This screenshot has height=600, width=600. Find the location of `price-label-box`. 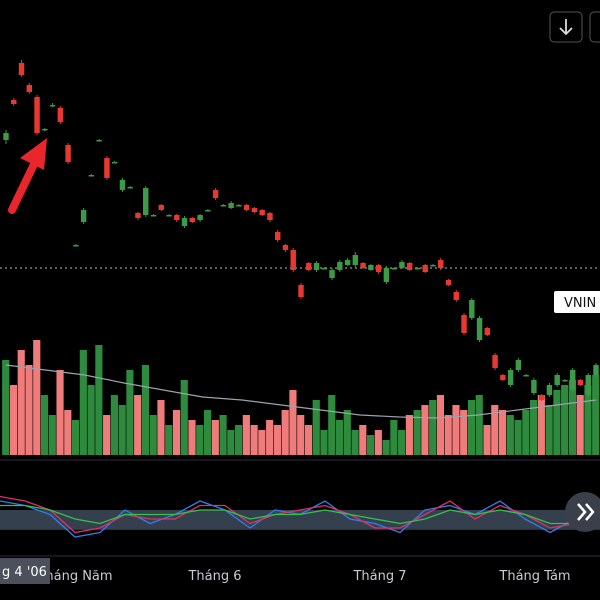

price-label-box is located at coordinates (577, 302).